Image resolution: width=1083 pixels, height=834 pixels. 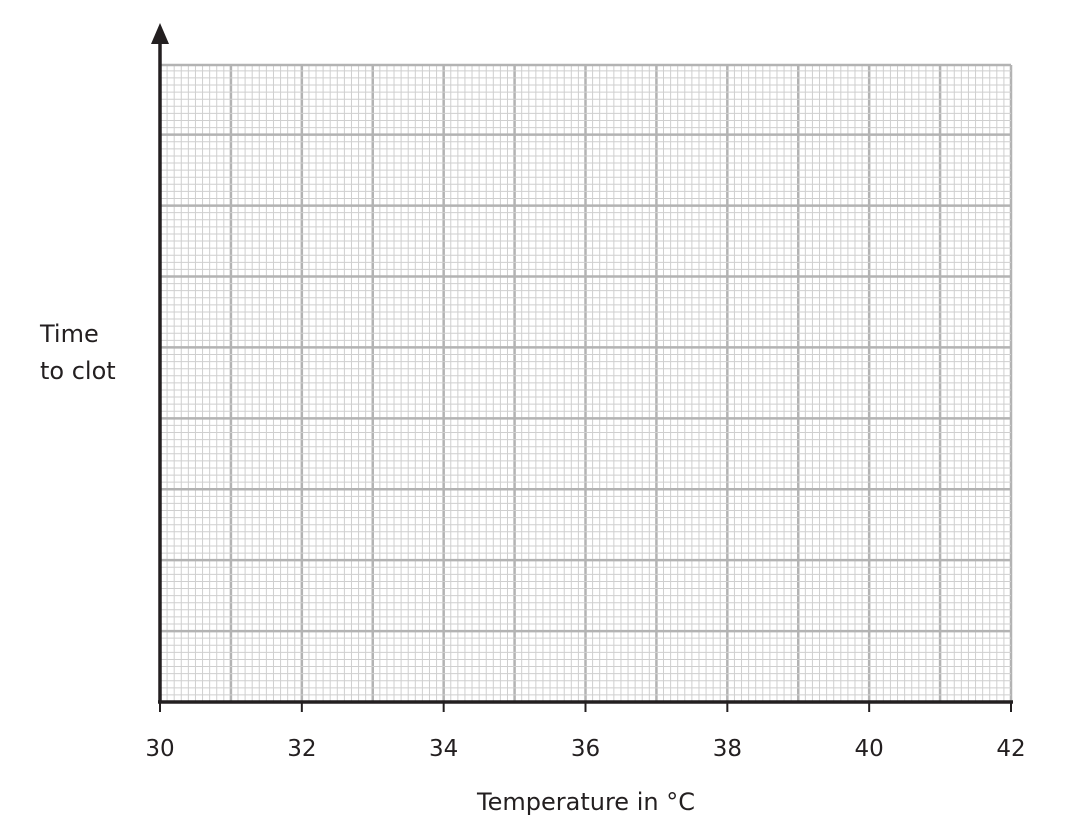 What do you see at coordinates (78, 371) in the screenshot?
I see `y-axis-label: to clot` at bounding box center [78, 371].